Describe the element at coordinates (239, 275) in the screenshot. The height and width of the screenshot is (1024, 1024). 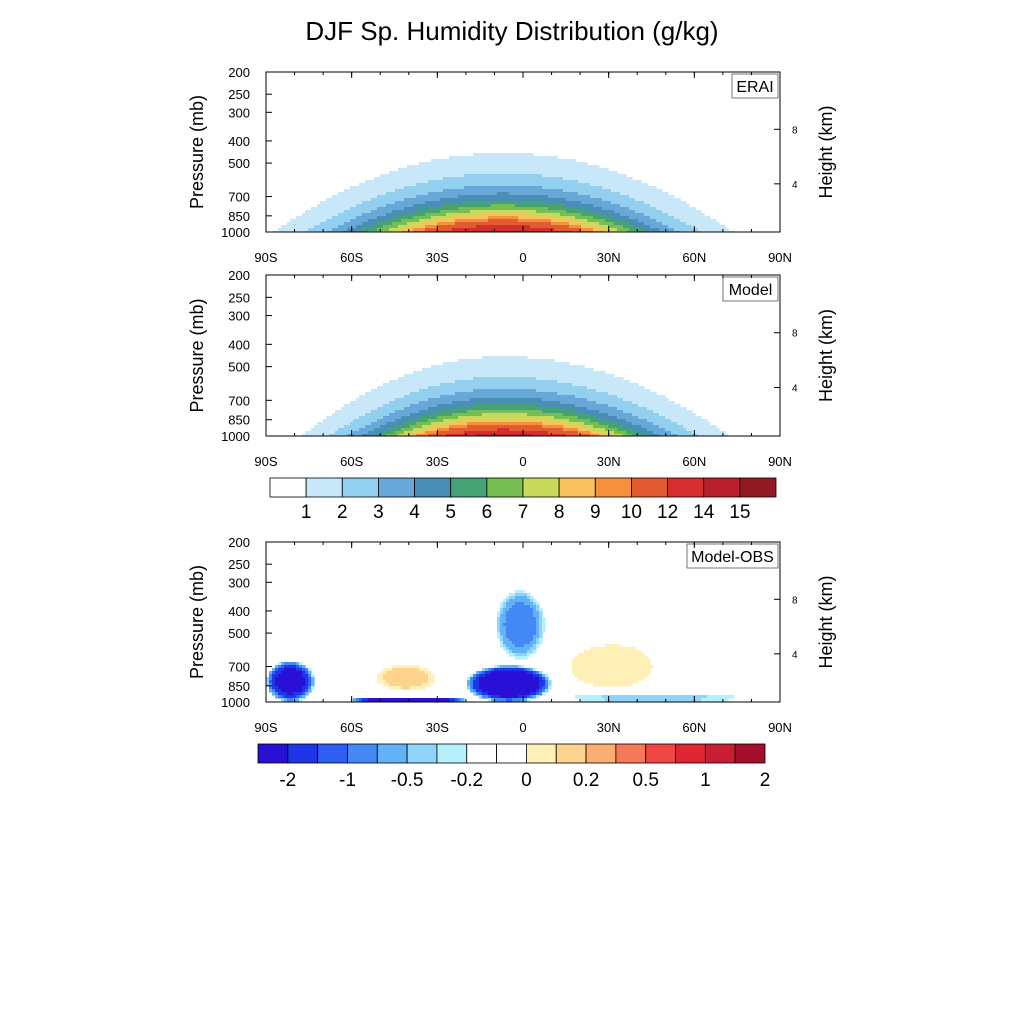
I see `y-tick-label: 200` at that location.